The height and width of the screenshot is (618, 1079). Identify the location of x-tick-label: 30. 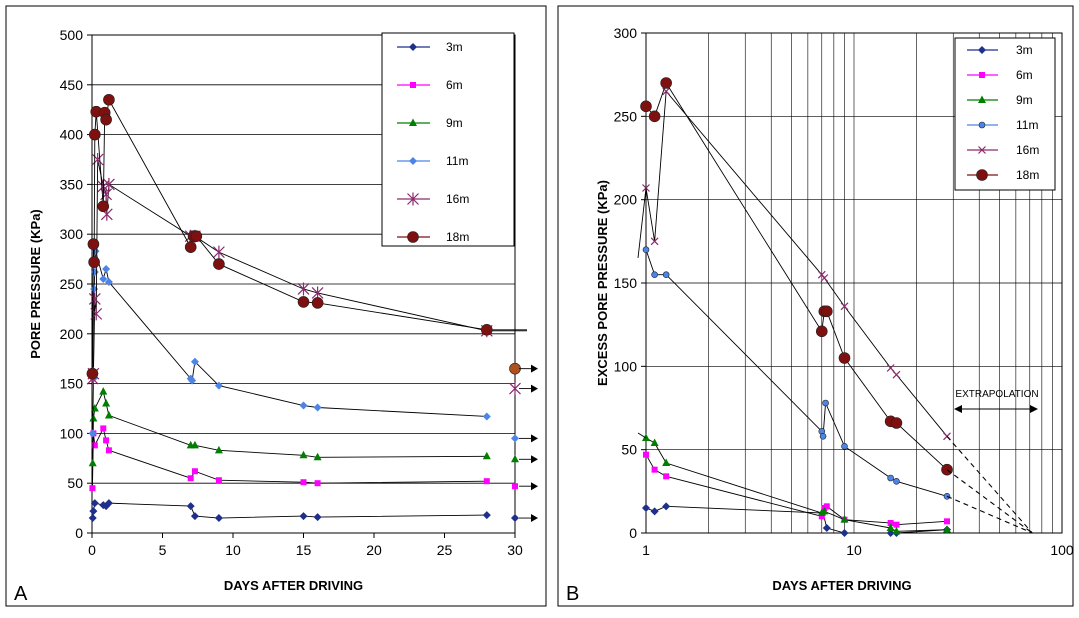
(515, 550).